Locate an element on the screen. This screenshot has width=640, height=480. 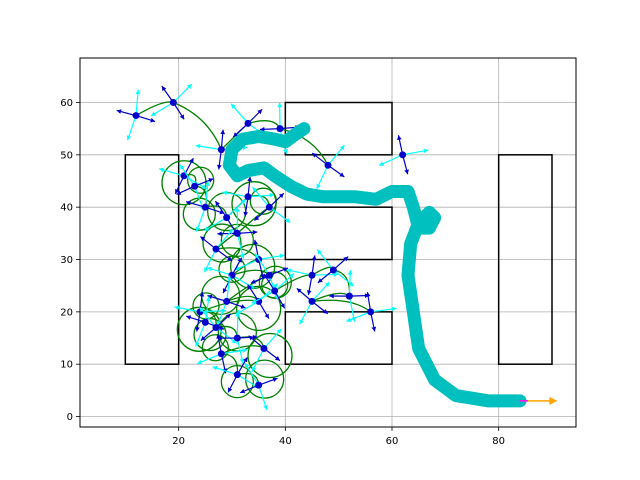
x-tick-label: 80 is located at coordinates (498, 441).